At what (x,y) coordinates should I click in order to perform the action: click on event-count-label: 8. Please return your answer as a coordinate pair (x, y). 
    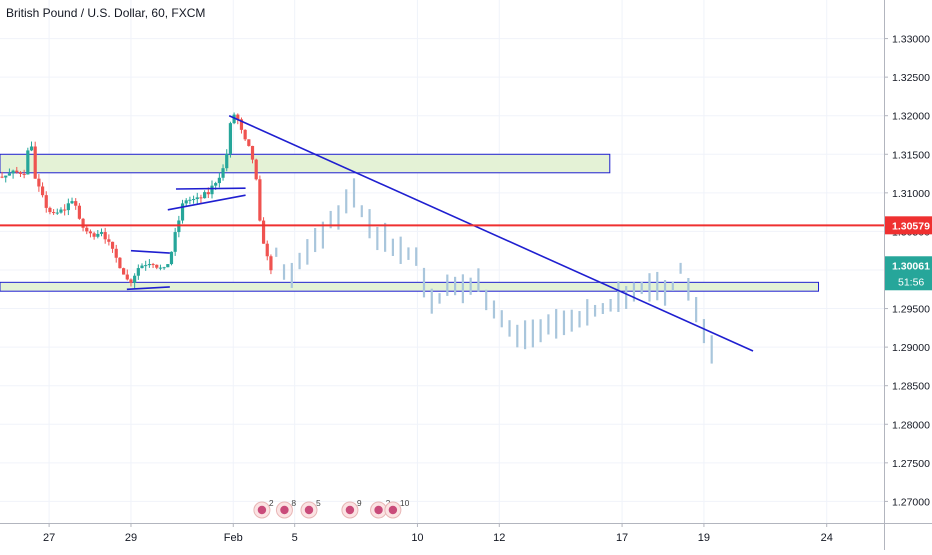
    Looking at the image, I should click on (293, 503).